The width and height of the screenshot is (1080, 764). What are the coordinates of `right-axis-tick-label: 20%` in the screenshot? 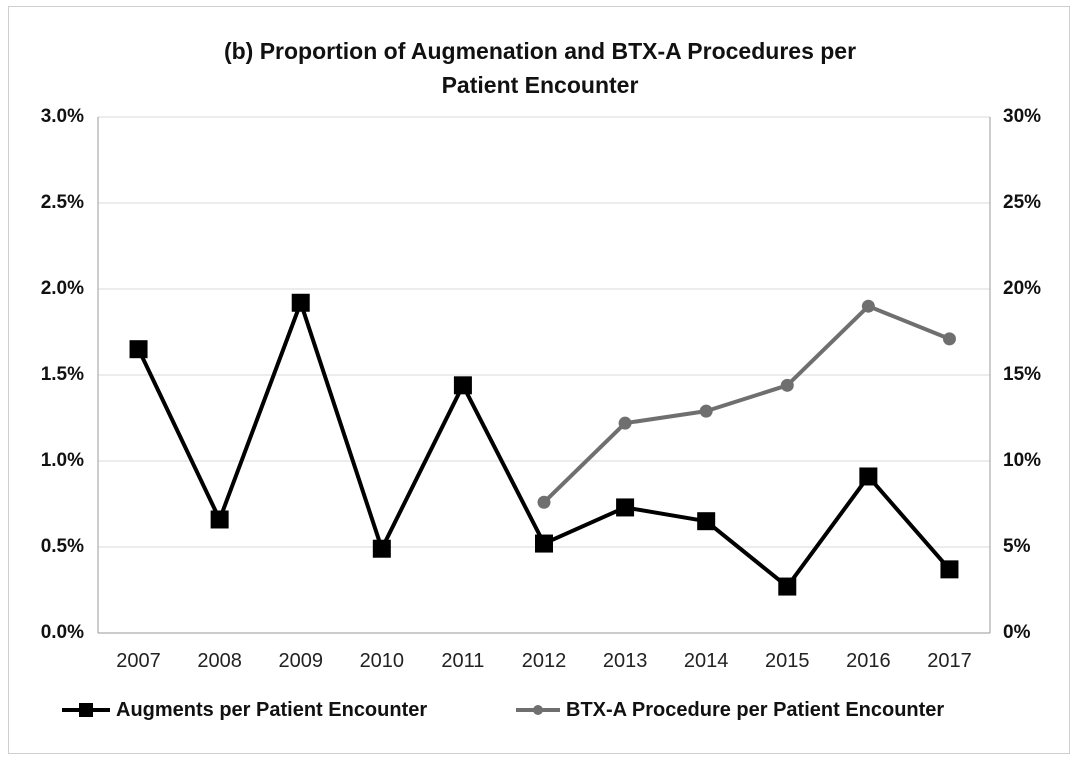 It's located at (1022, 288).